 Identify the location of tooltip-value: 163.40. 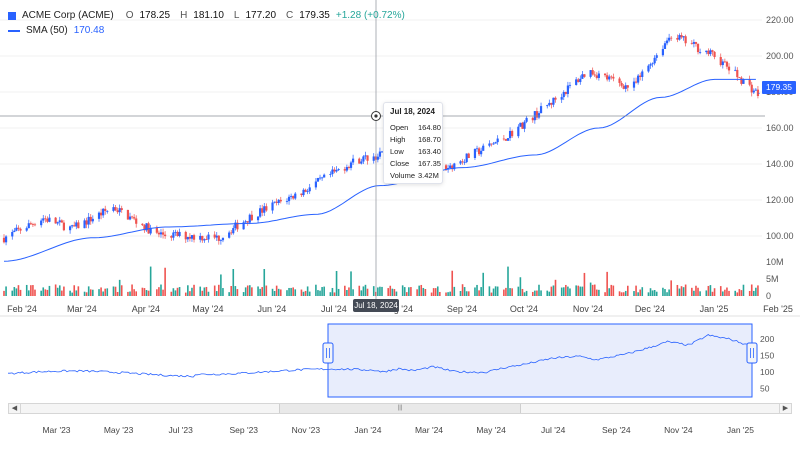
(429, 151).